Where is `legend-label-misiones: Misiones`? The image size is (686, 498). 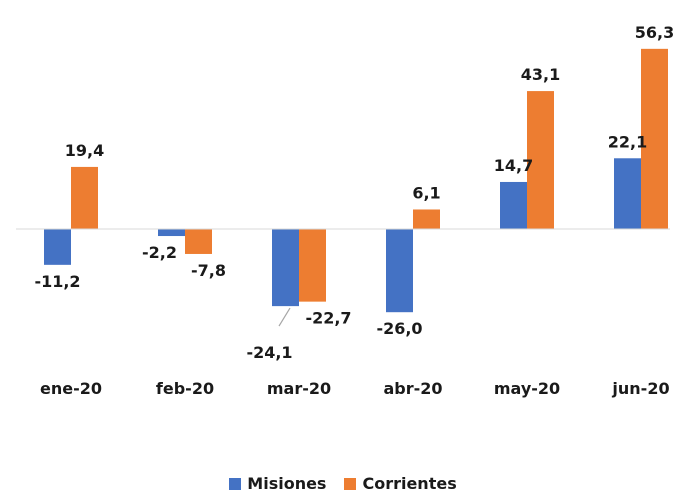 legend-label-misiones: Misiones is located at coordinates (287, 483).